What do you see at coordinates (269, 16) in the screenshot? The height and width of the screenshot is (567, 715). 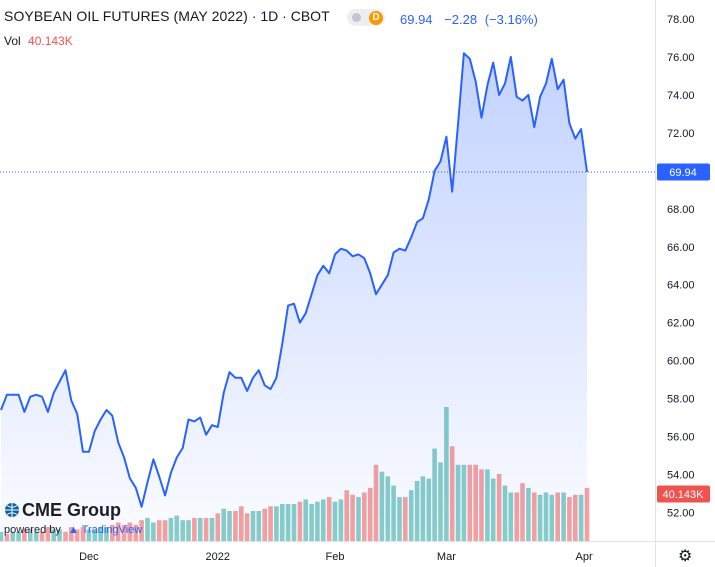 I see `interval-label: 1D` at bounding box center [269, 16].